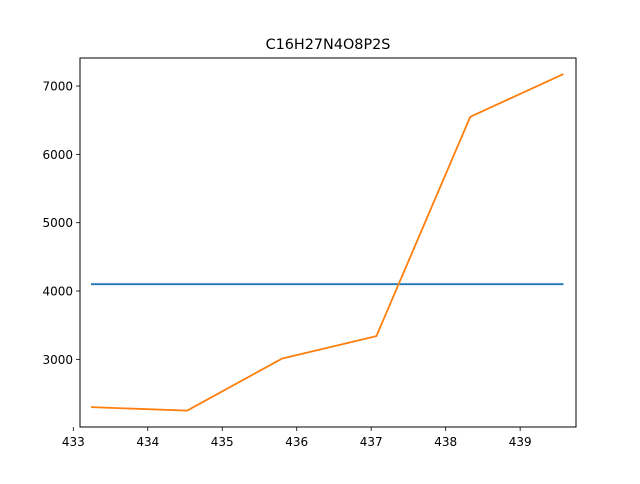 This screenshot has width=640, height=484. Describe the element at coordinates (328, 45) in the screenshot. I see `chart-title: C16H27N4O8P2S` at that location.